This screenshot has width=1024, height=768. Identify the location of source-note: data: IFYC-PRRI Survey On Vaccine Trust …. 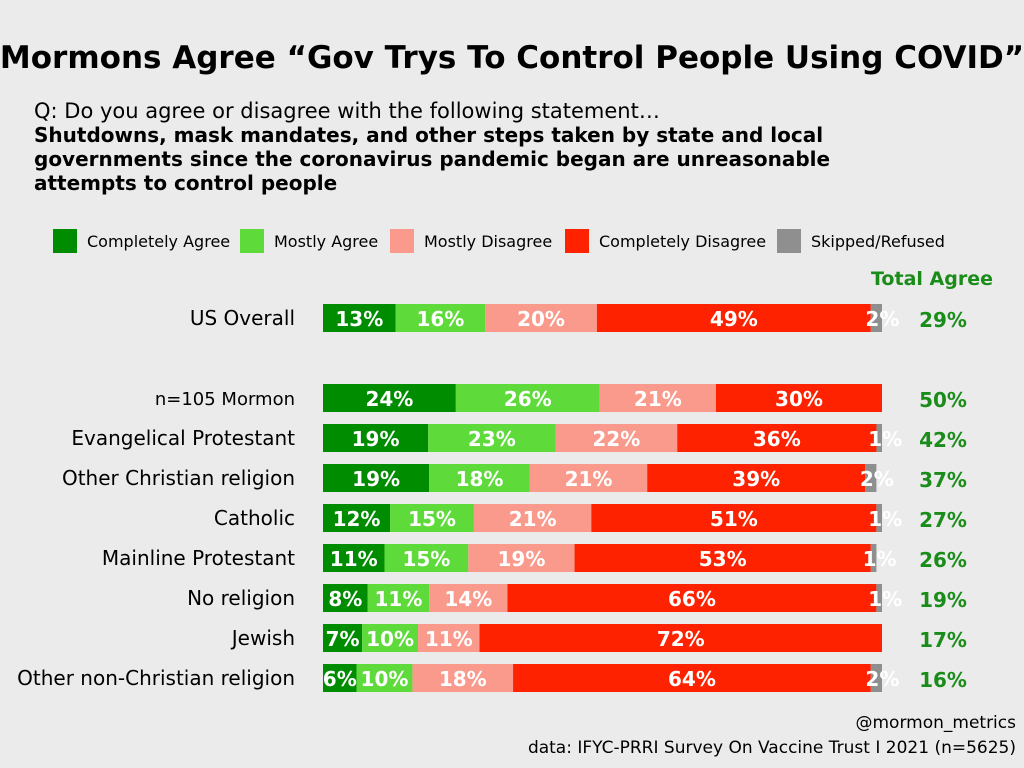
(772, 748).